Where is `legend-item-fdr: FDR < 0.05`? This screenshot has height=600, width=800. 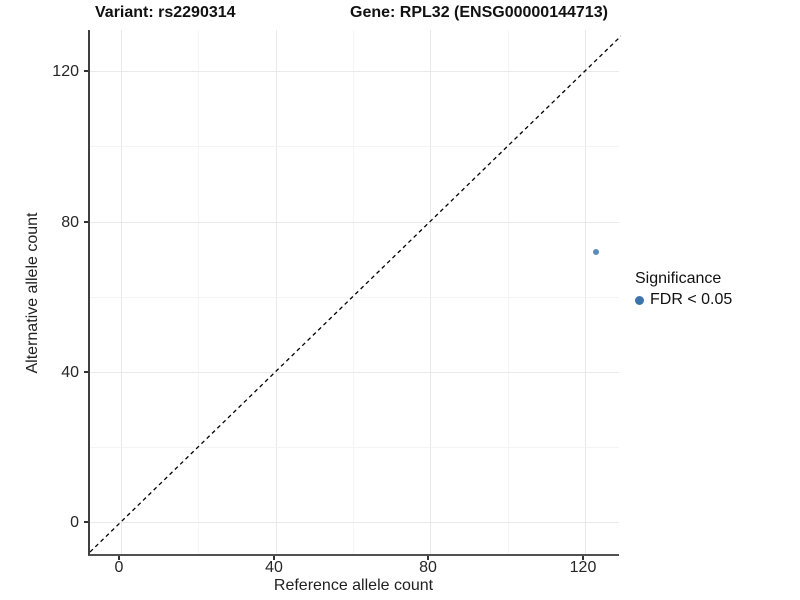
legend-item-fdr: FDR < 0.05 is located at coordinates (683, 300).